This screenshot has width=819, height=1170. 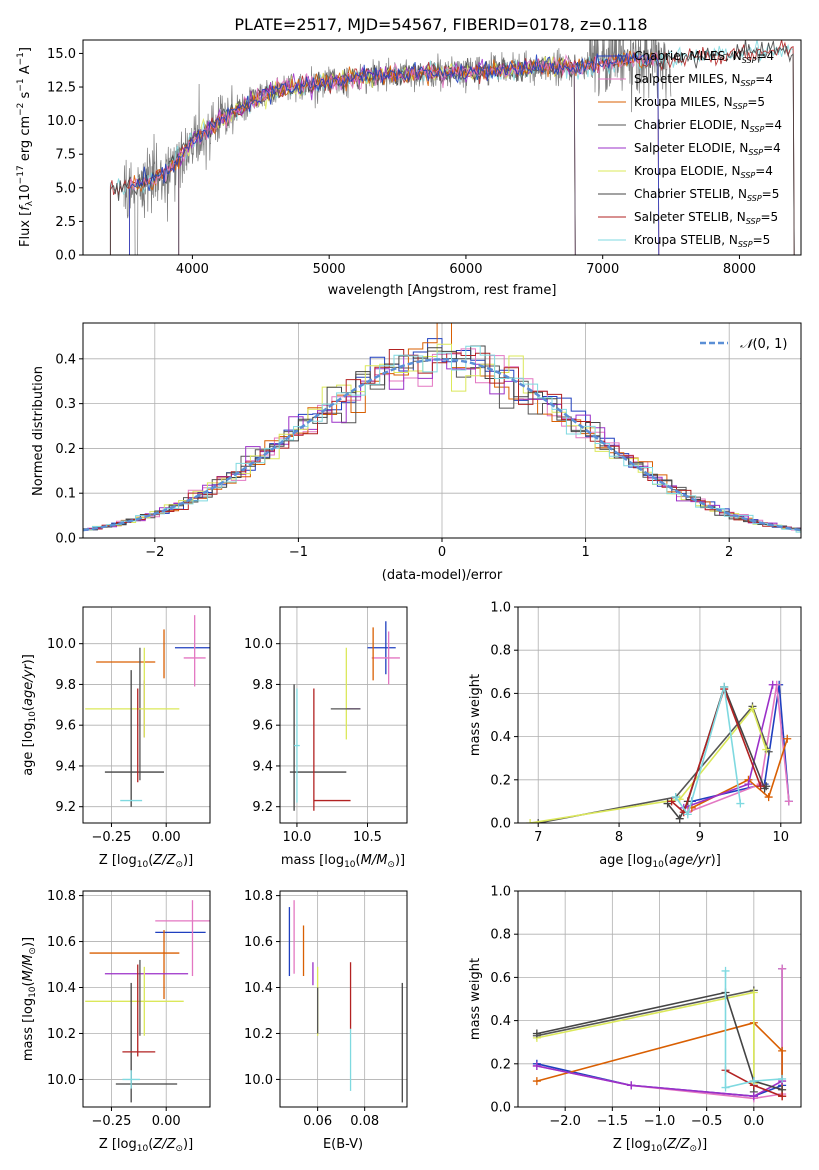 I want to click on spectrum-xlabel: wavelength [Angstrom, rest frame], so click(x=442, y=290).